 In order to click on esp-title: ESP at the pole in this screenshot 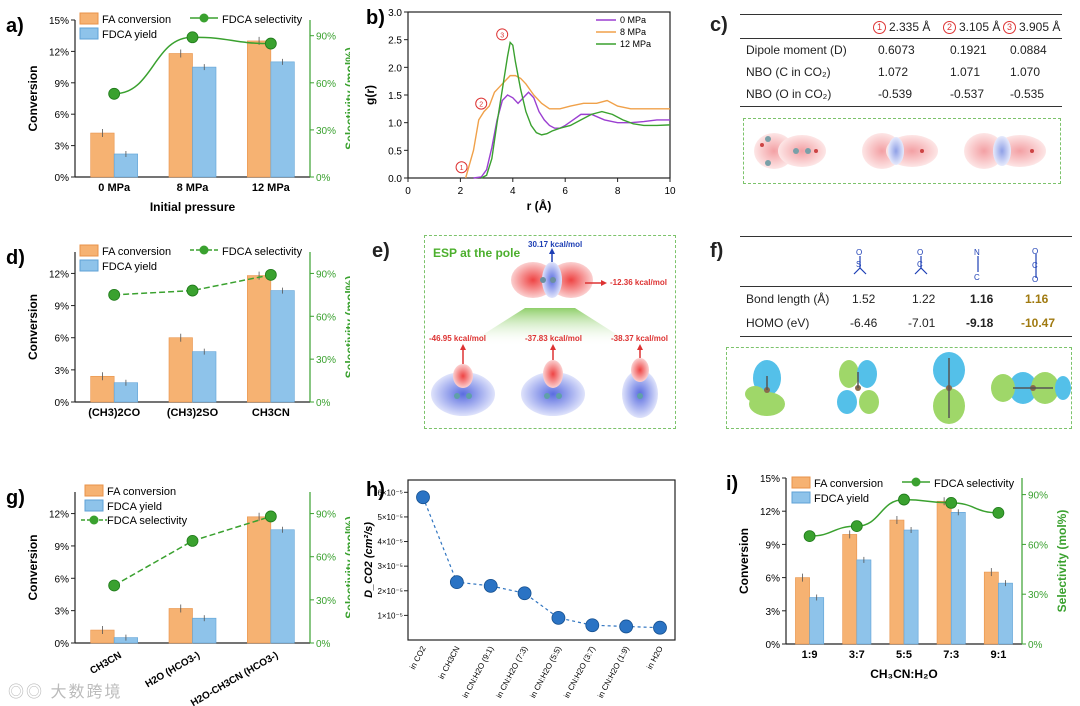, I will do `click(477, 253)`.